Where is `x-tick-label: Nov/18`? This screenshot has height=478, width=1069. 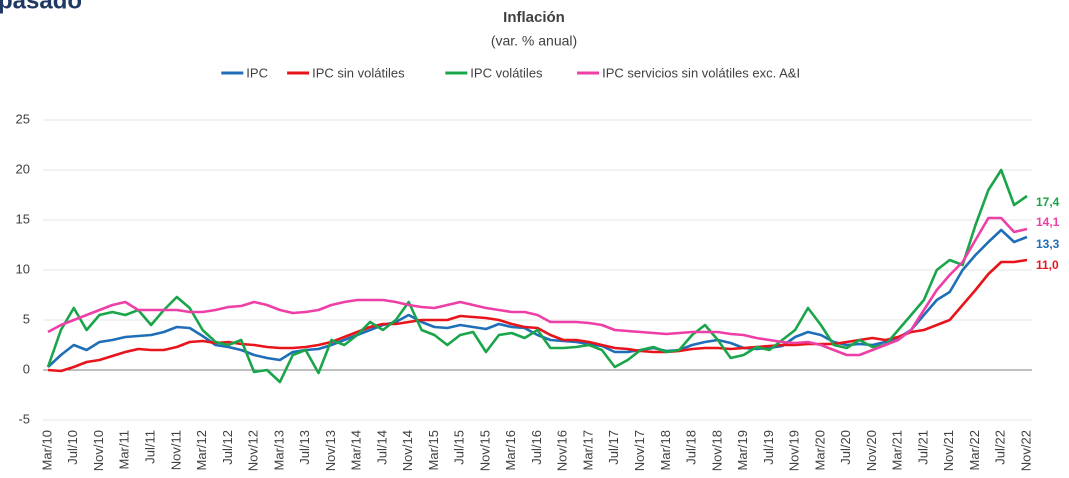 x-tick-label: Nov/18 is located at coordinates (716, 450).